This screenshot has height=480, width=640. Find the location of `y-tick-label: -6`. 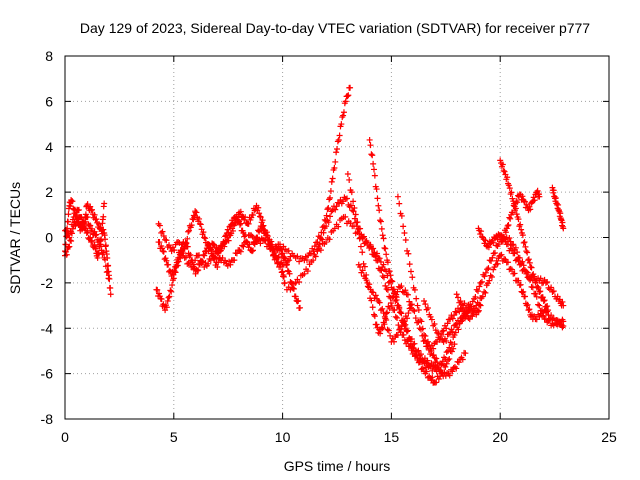

y-tick-label: -6 is located at coordinates (47, 374).